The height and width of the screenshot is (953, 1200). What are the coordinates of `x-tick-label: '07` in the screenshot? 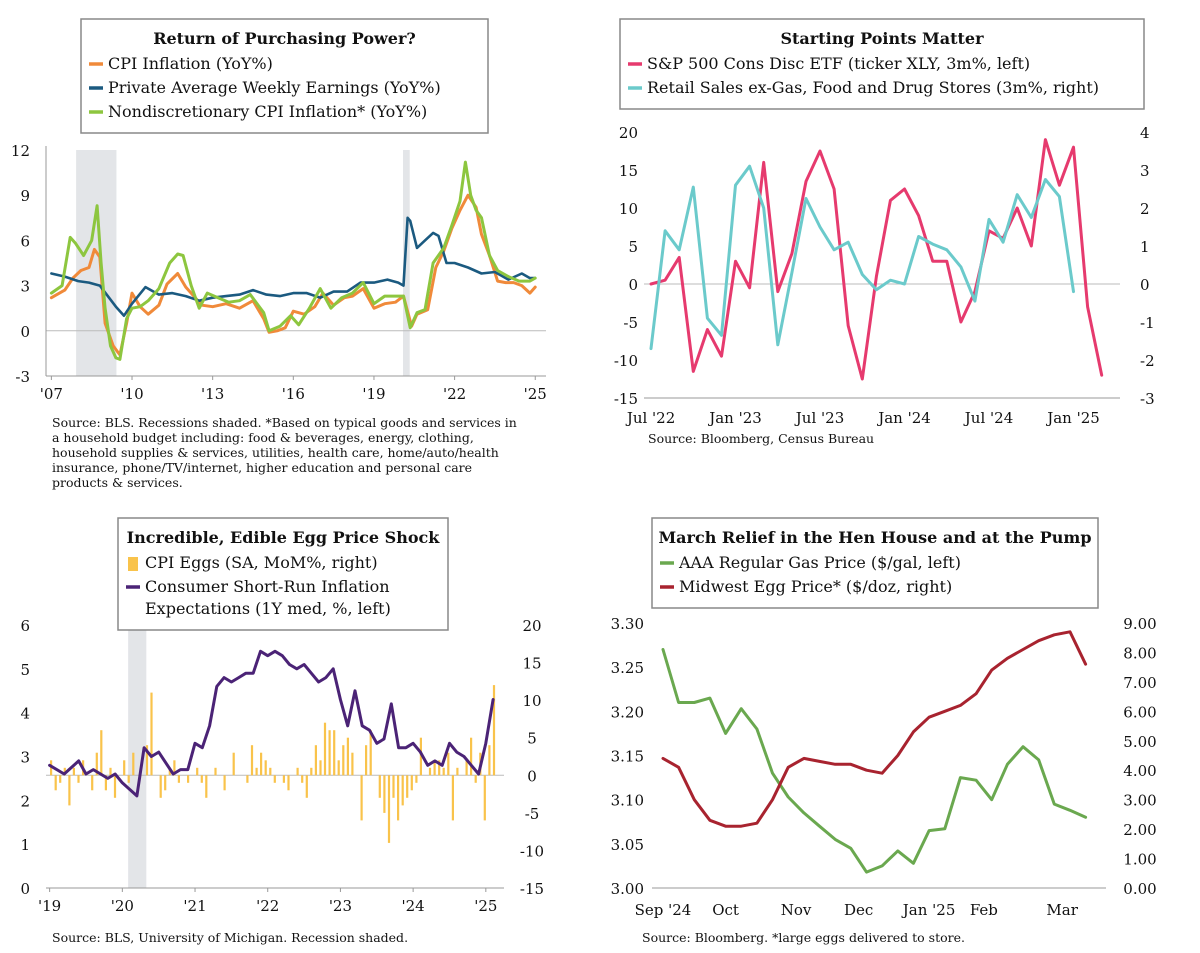 It's located at (51, 394).